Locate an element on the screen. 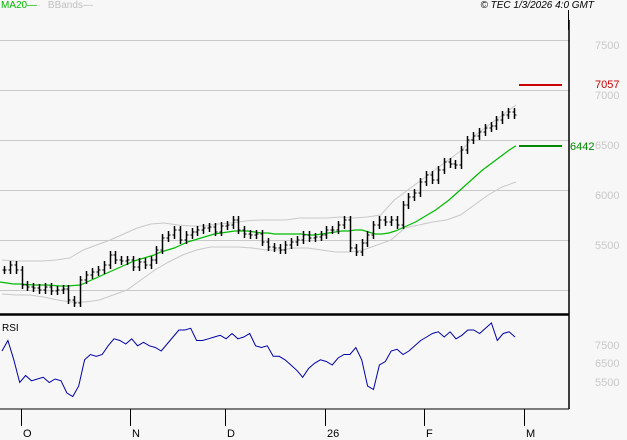  rsi-title: RSI is located at coordinates (10, 328).